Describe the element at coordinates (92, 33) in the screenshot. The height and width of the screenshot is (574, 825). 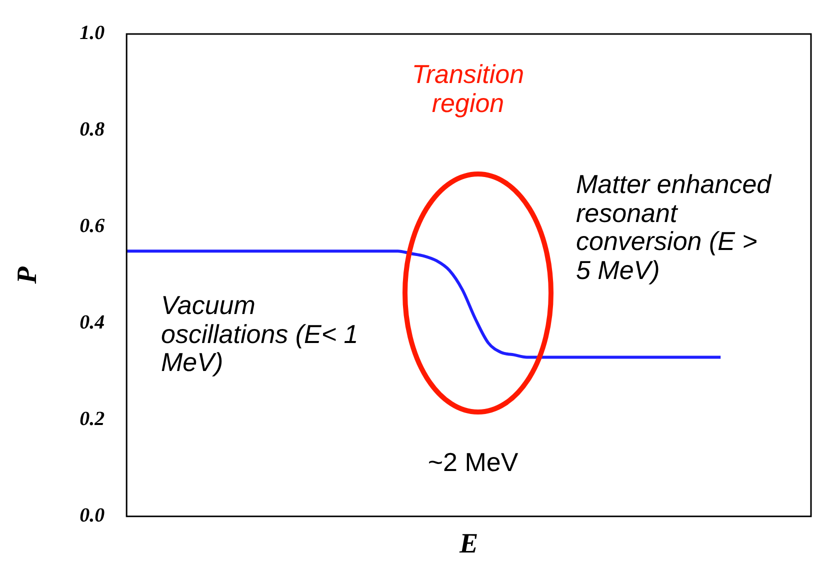
I see `y-tick-label: 1.0` at that location.